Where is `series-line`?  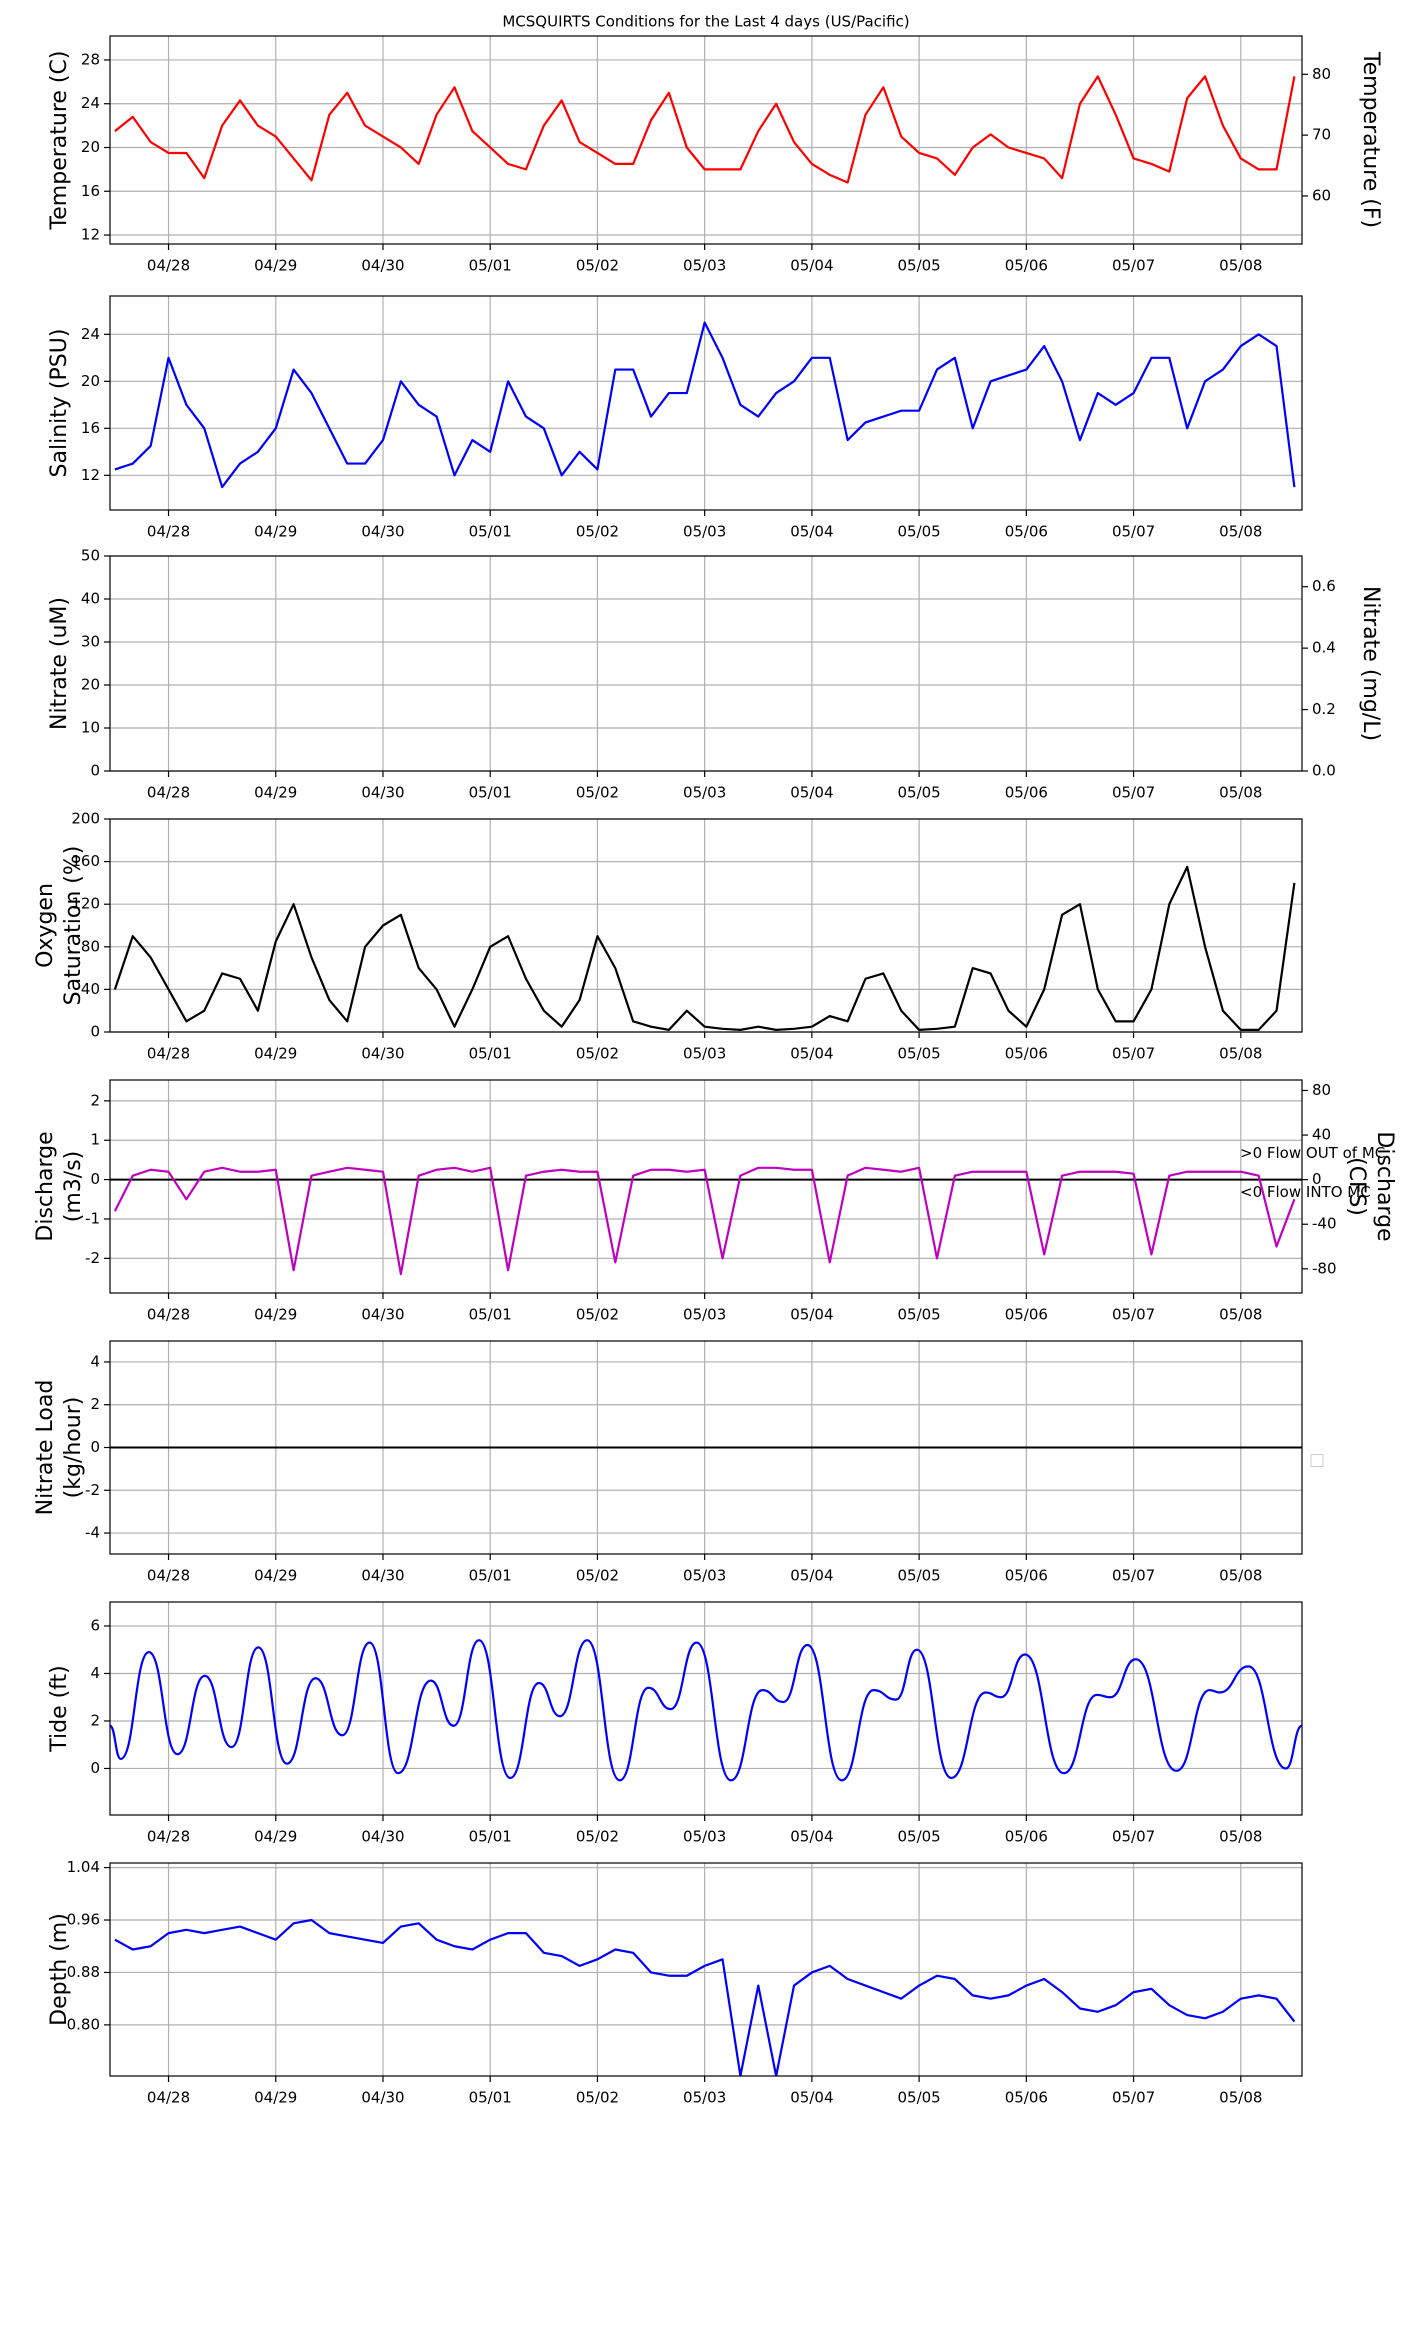
series-line is located at coordinates (705, 1997).